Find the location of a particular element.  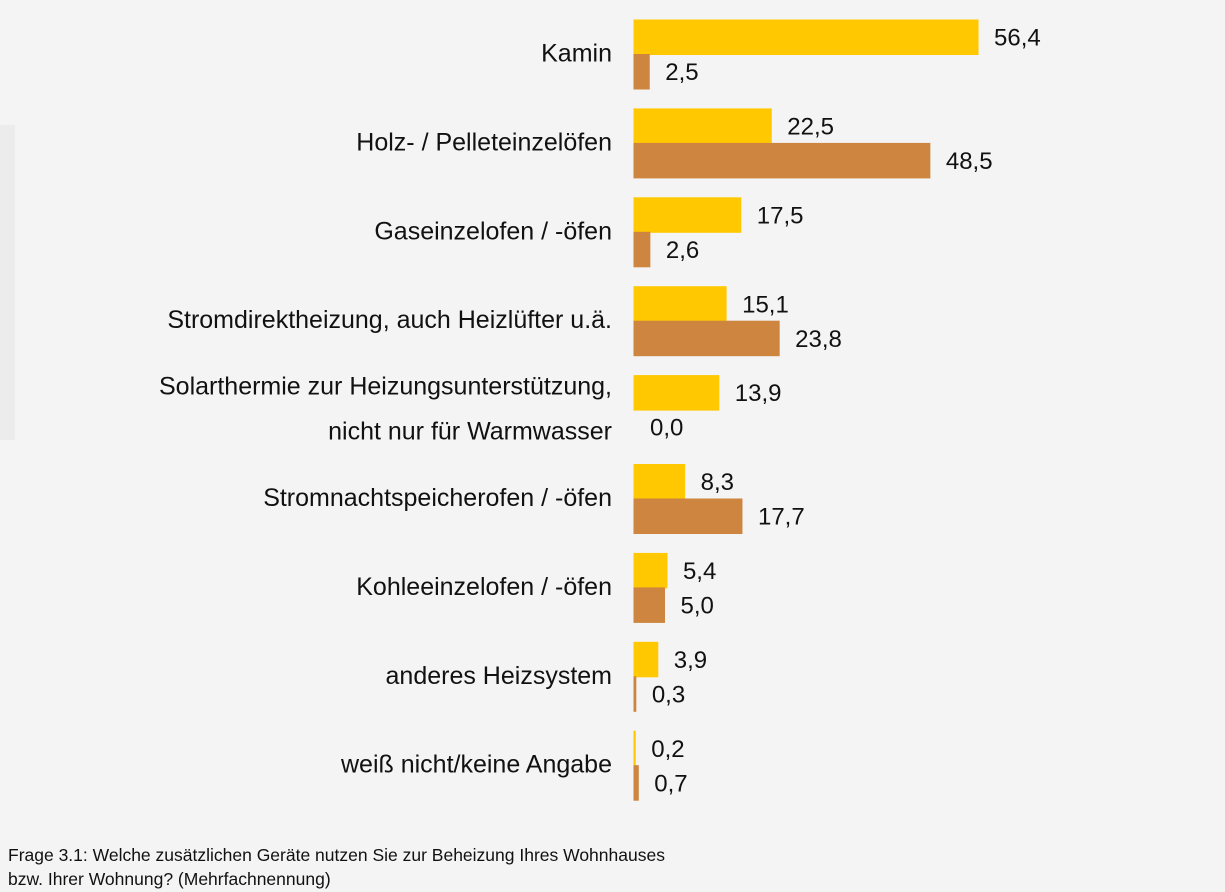

category-label: Holz- / Pelleteinzelöfen is located at coordinates (484, 142).